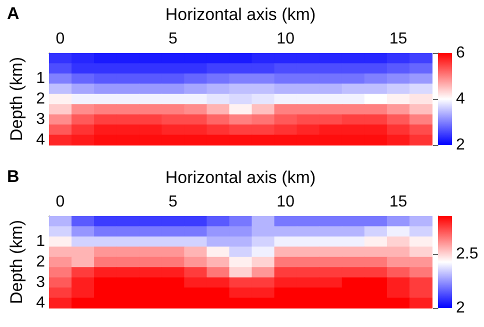  What do you see at coordinates (13, 13) in the screenshot?
I see `chart-title: A` at bounding box center [13, 13].